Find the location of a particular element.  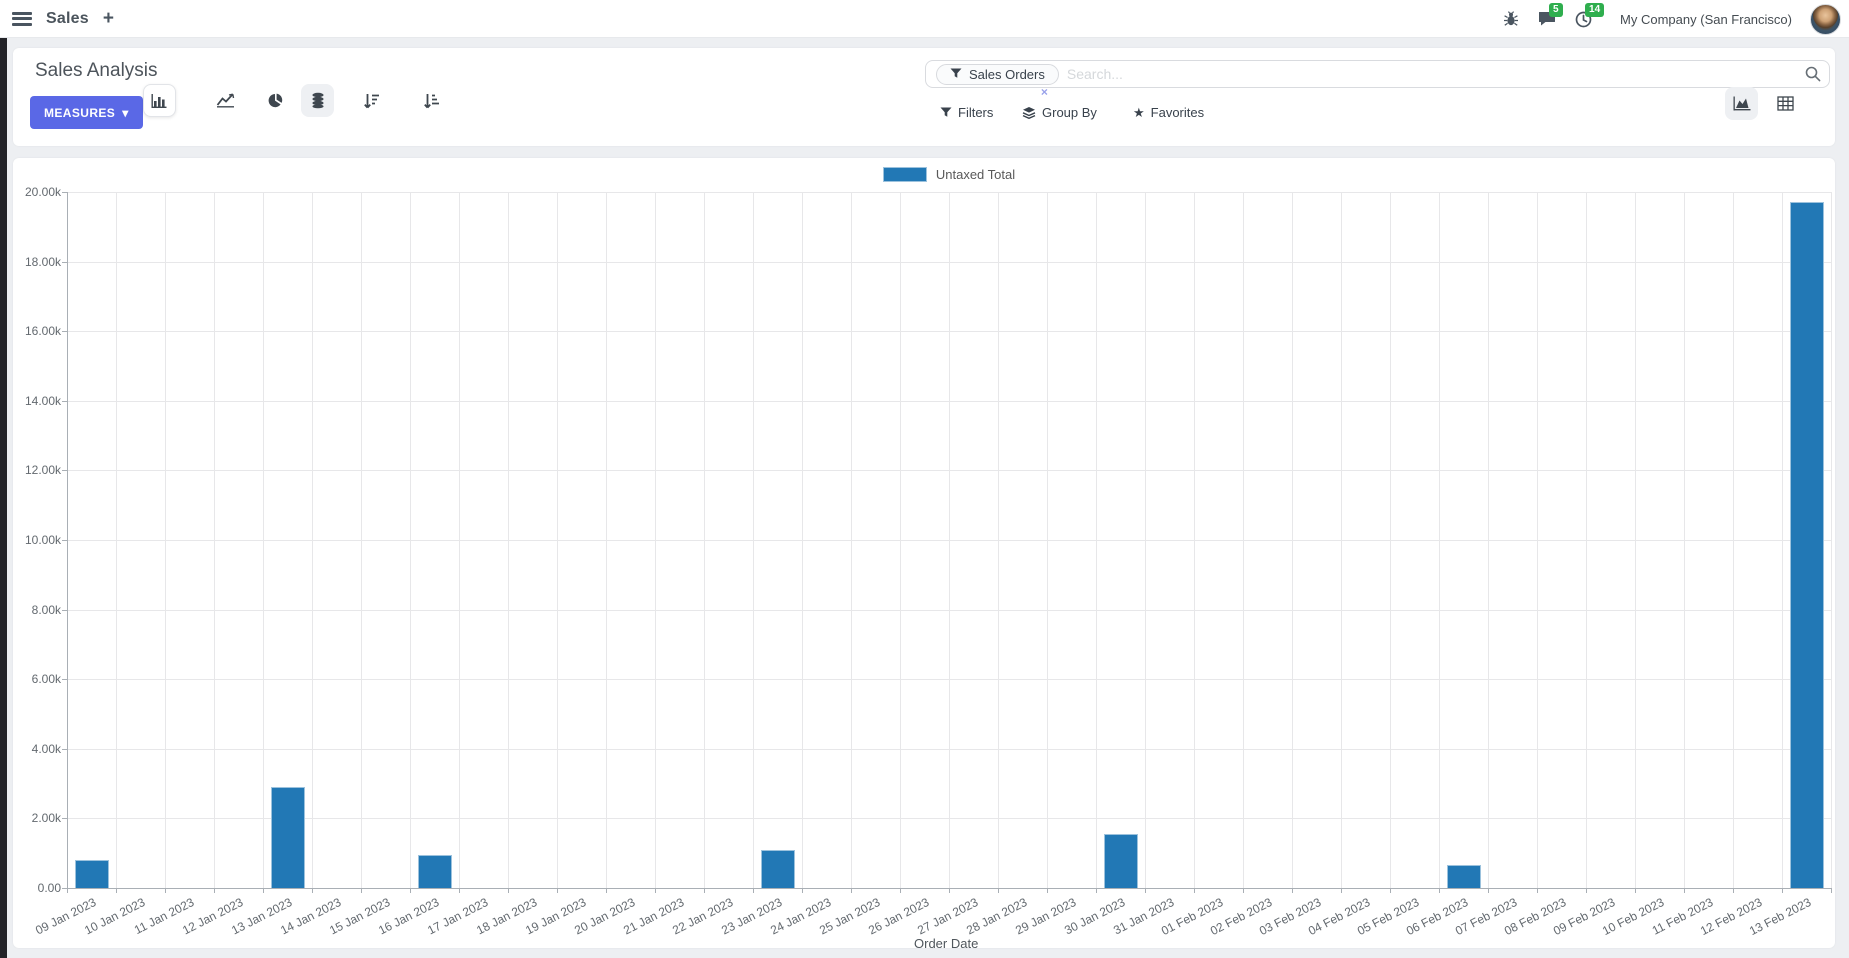

graph-view-switcher is located at coordinates (1741, 103).